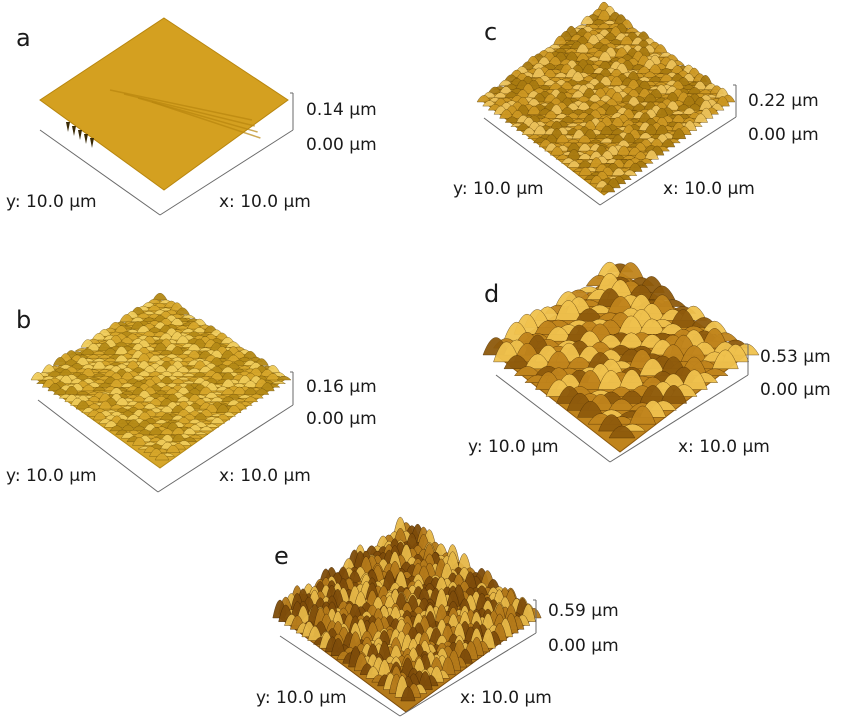 The height and width of the screenshot is (718, 841). I want to click on x-axis-label-e: x: 10.0 µm, so click(506, 698).